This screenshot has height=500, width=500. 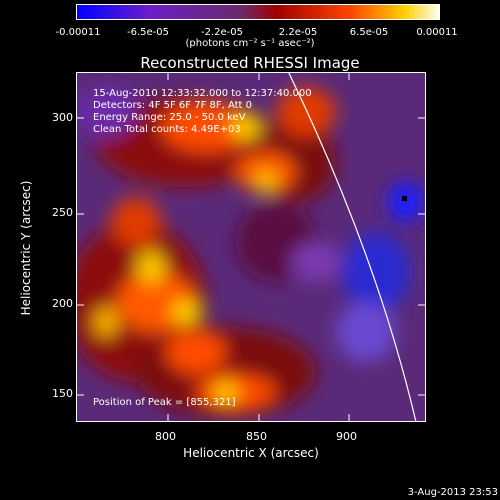 I want to click on colorbar-tick-label: 6.5e-05, so click(x=369, y=32).